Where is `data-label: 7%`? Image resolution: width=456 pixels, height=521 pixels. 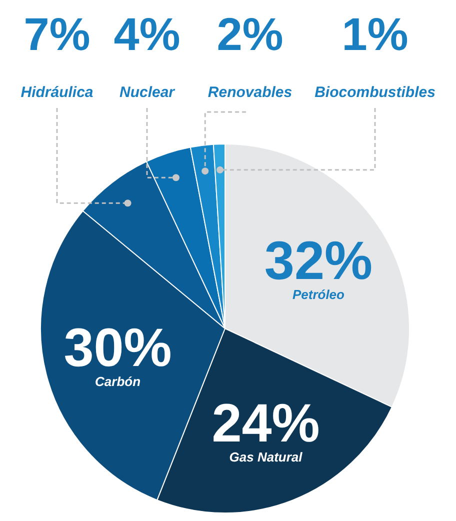
data-label: 7% is located at coordinates (57, 34).